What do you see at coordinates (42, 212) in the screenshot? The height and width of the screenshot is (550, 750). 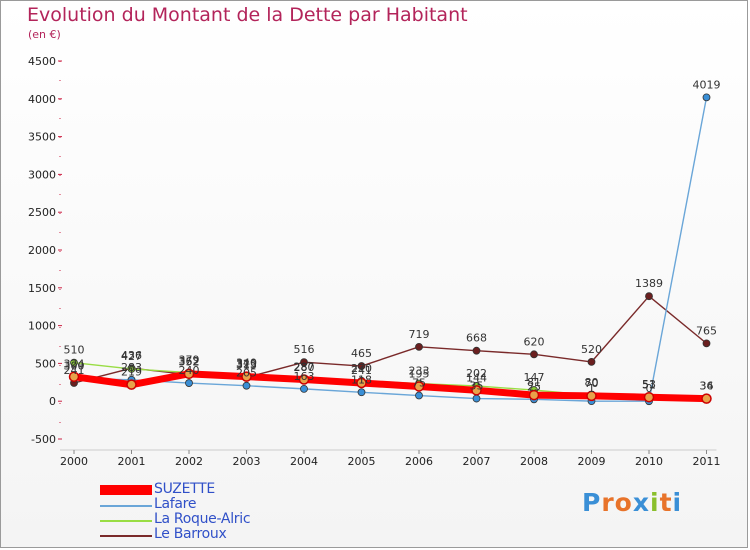 I see `y-tick-label: 2500` at bounding box center [42, 212].